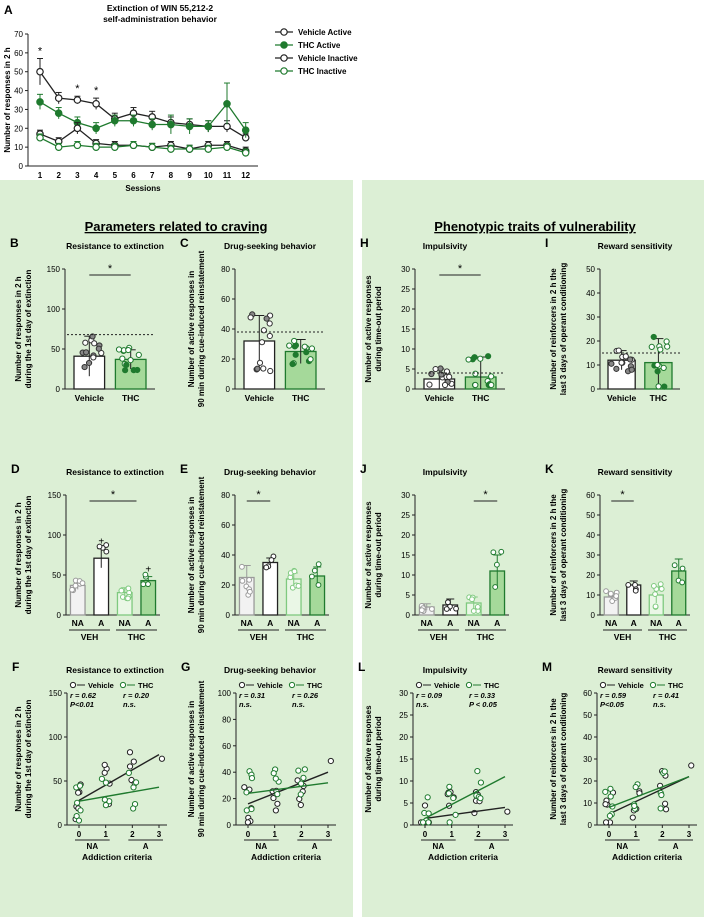 The image size is (704, 919). Describe the element at coordinates (363, 469) in the screenshot. I see `panel-letter-J: J` at that location.